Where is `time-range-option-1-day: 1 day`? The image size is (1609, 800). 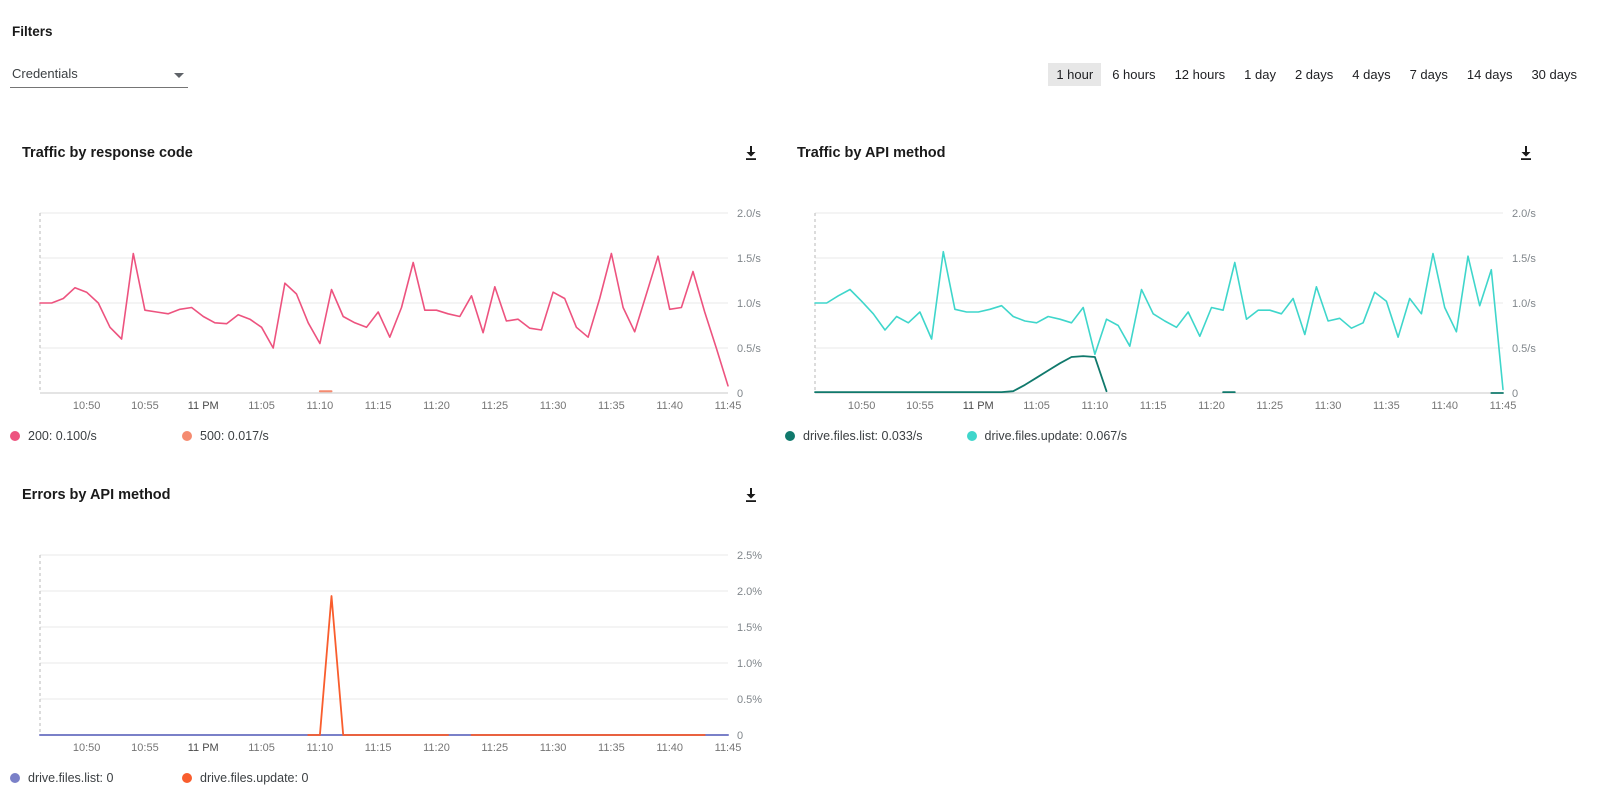 time-range-option-1-day: 1 day is located at coordinates (1260, 74).